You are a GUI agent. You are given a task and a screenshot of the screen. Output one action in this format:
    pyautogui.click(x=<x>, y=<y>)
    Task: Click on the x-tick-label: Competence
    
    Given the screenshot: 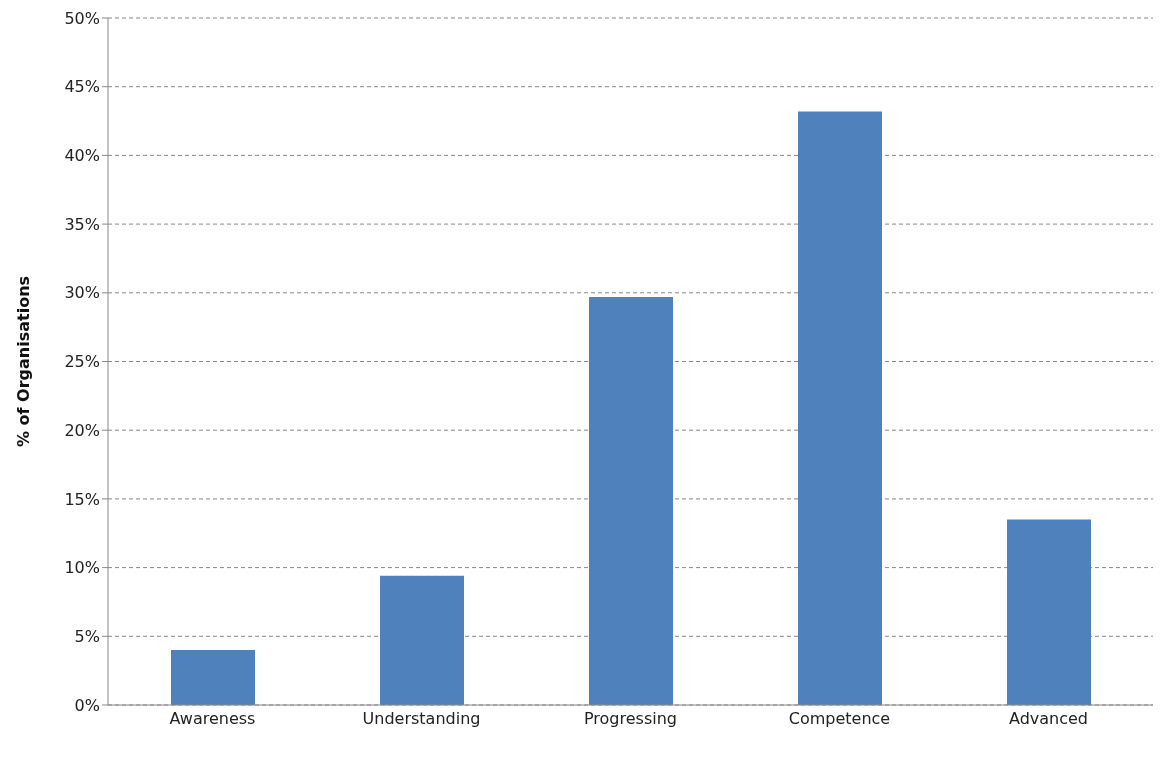 What is the action you would take?
    pyautogui.click(x=839, y=719)
    